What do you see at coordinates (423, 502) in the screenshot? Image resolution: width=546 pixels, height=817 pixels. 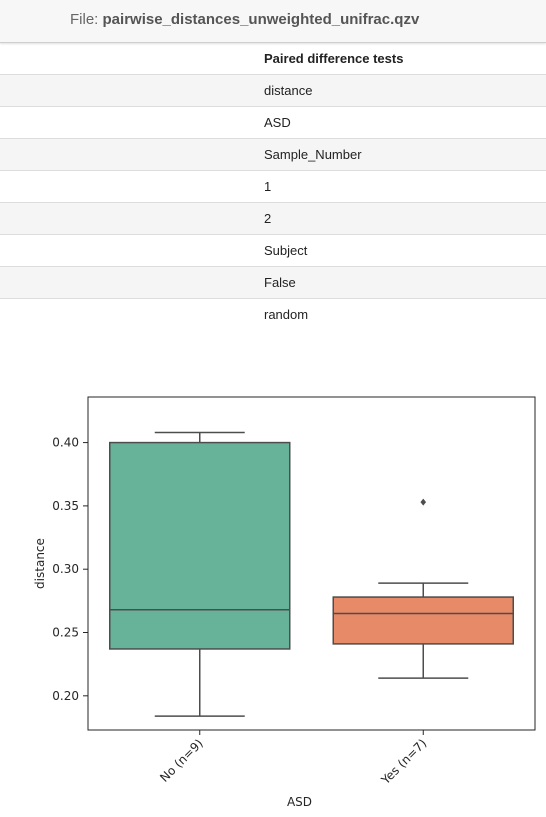 I see `outlier-point` at bounding box center [423, 502].